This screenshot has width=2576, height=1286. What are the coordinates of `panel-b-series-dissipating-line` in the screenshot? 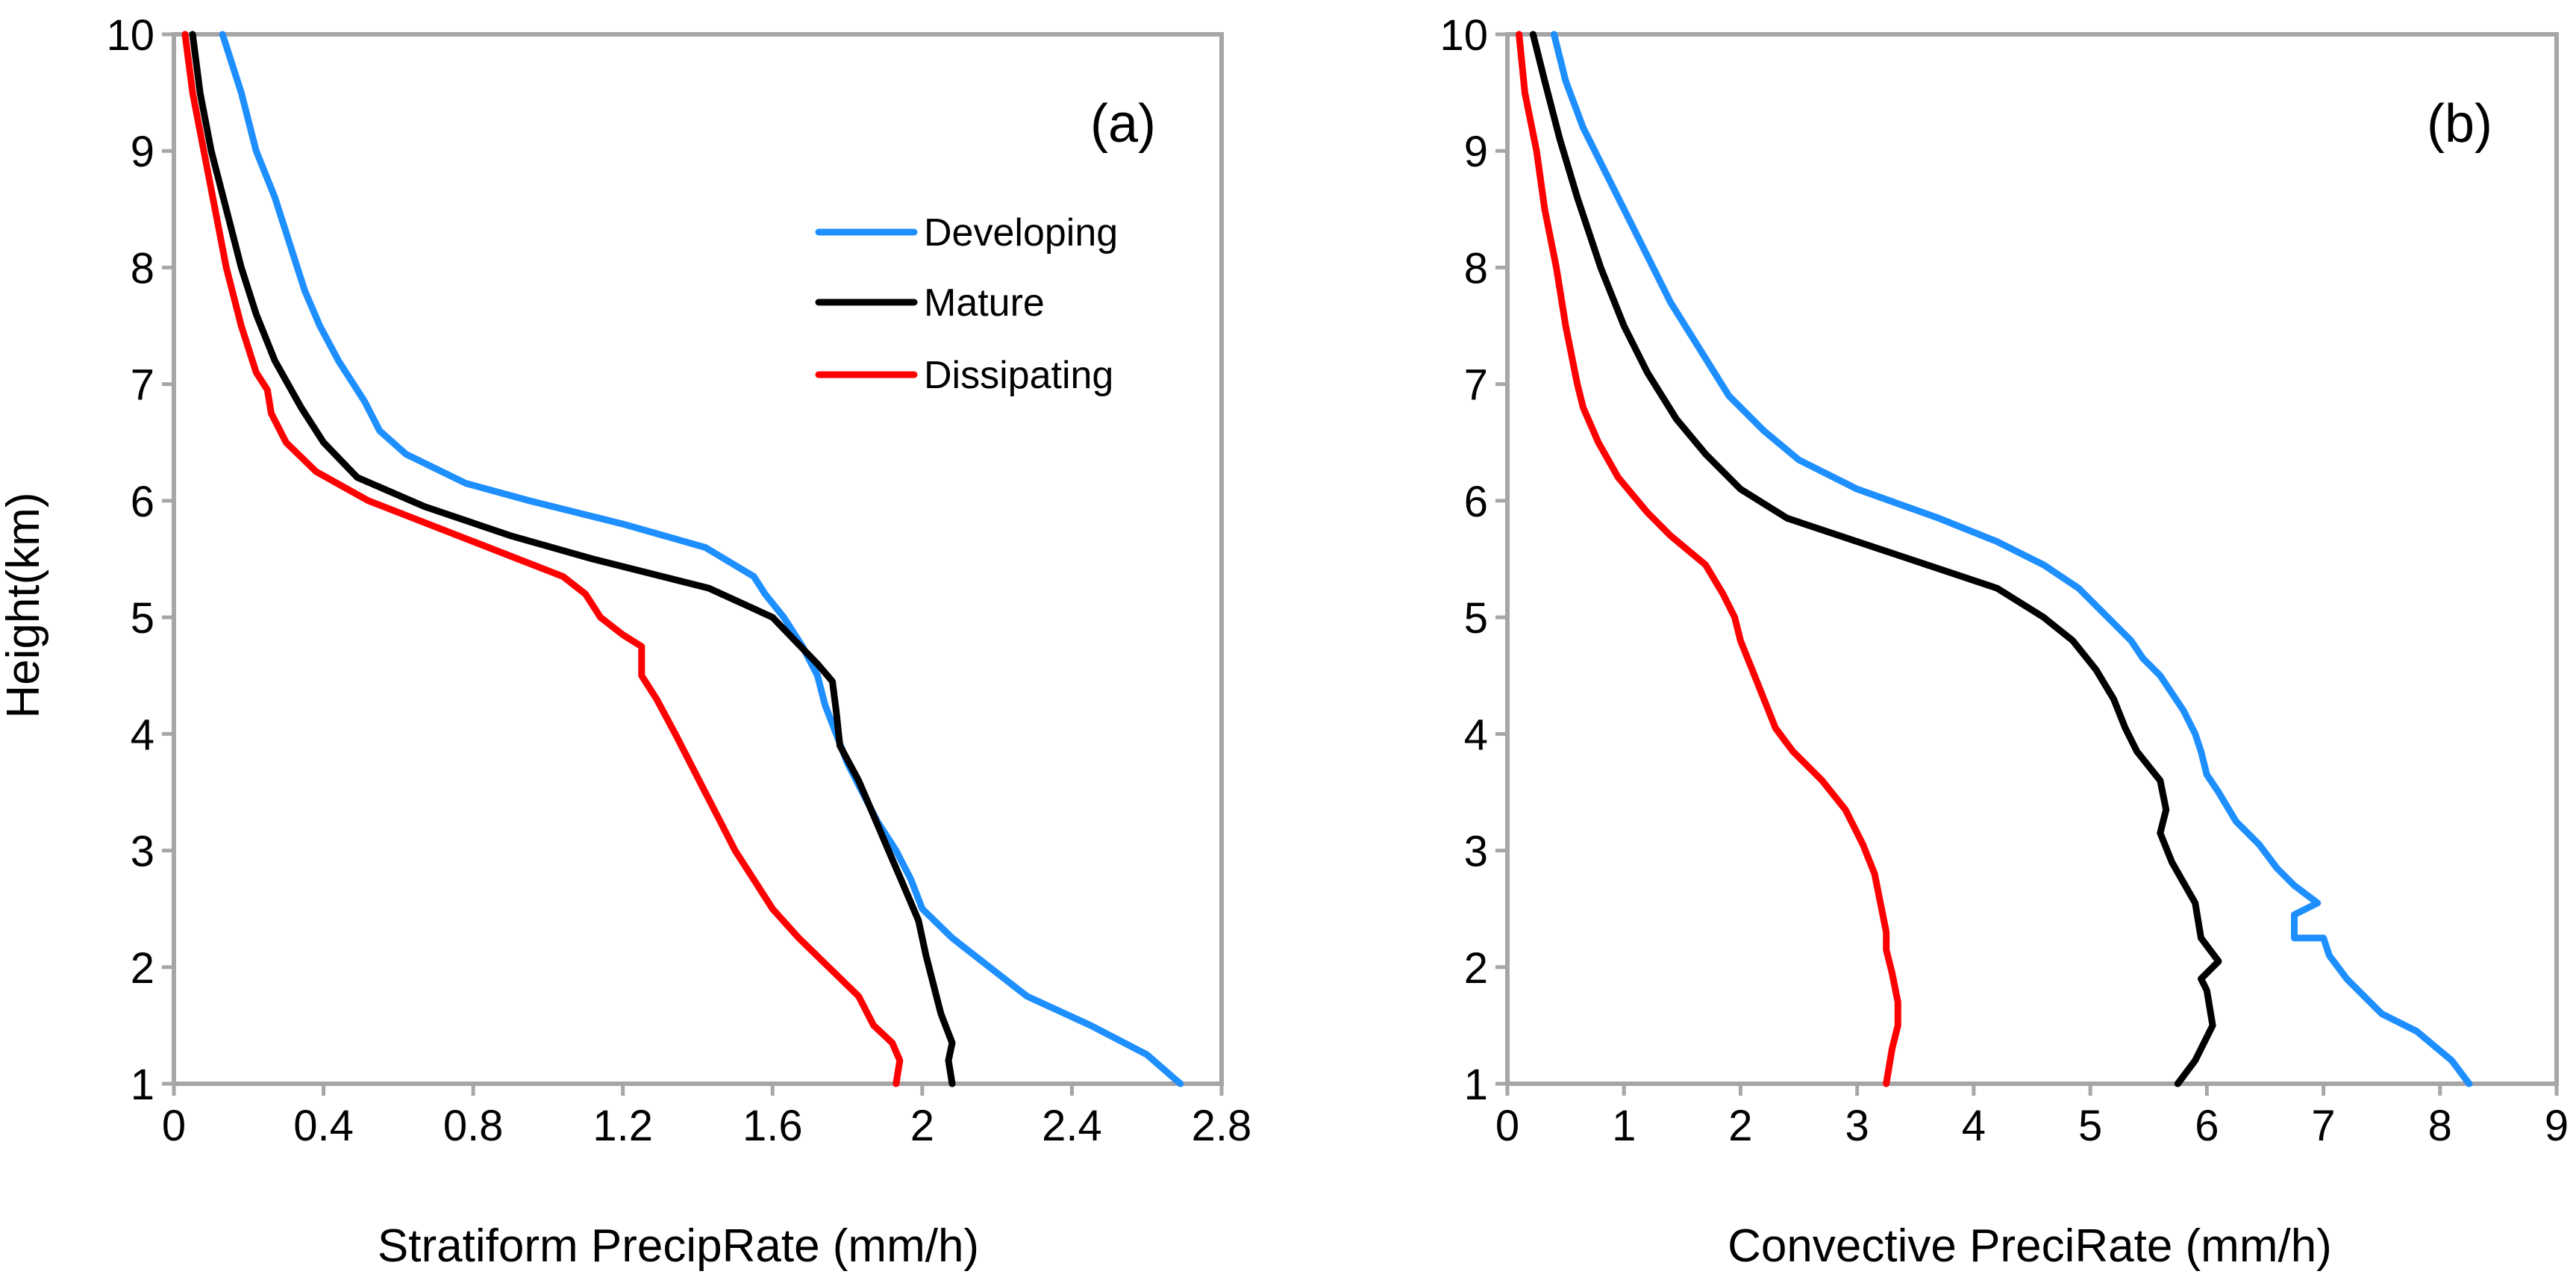 It's located at (1708, 559).